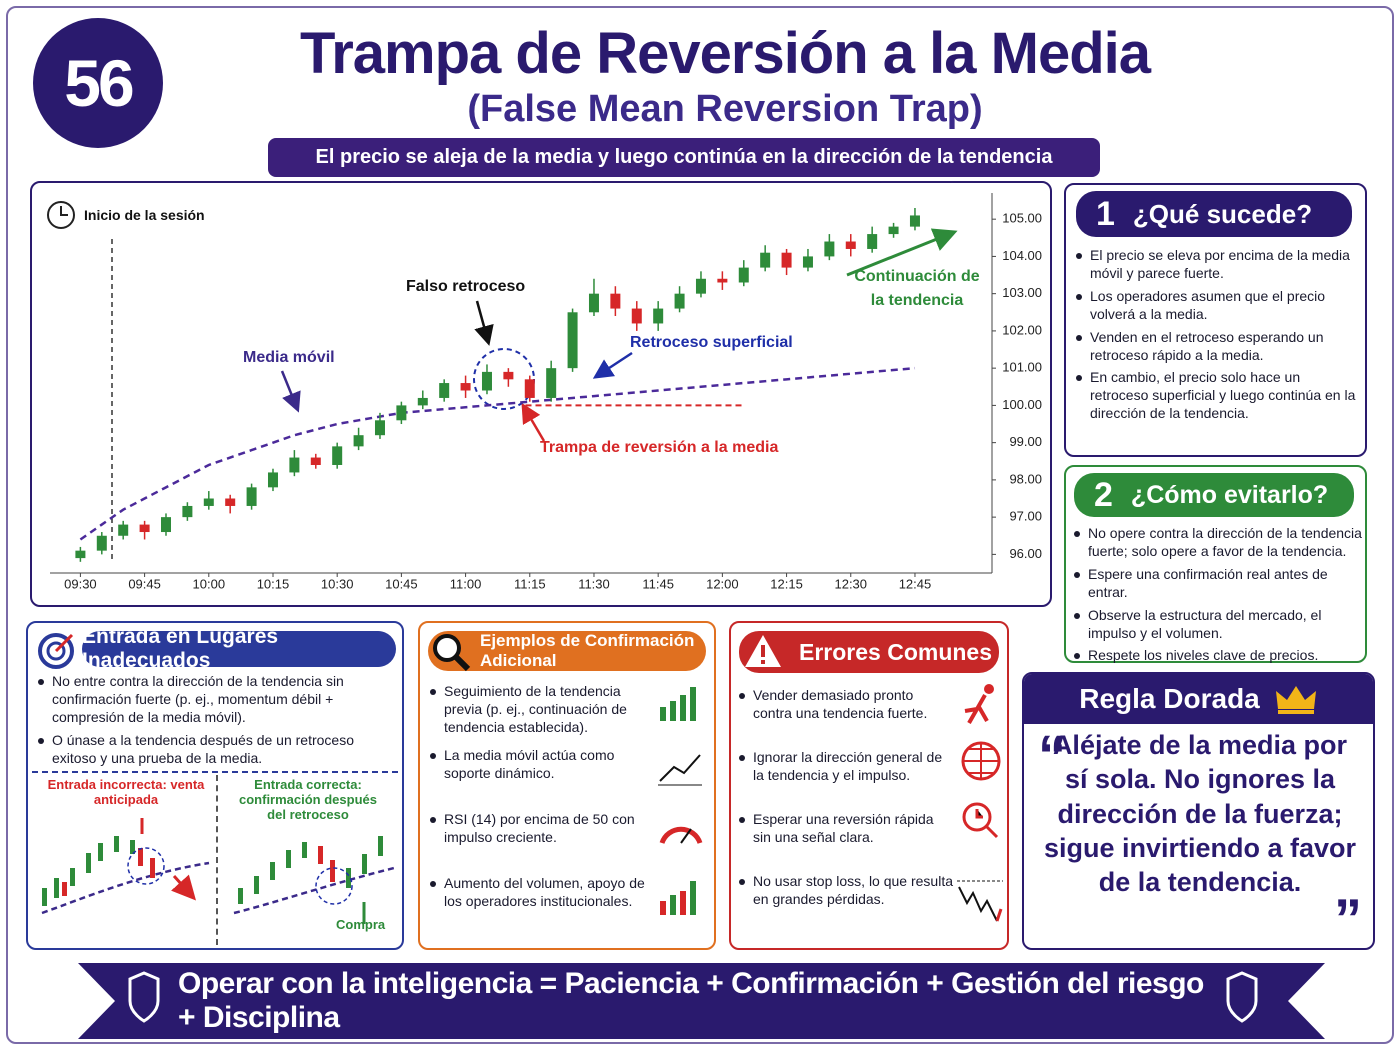 The image size is (1400, 1050). I want to click on y-tick-label: 98.00, so click(1025, 478).